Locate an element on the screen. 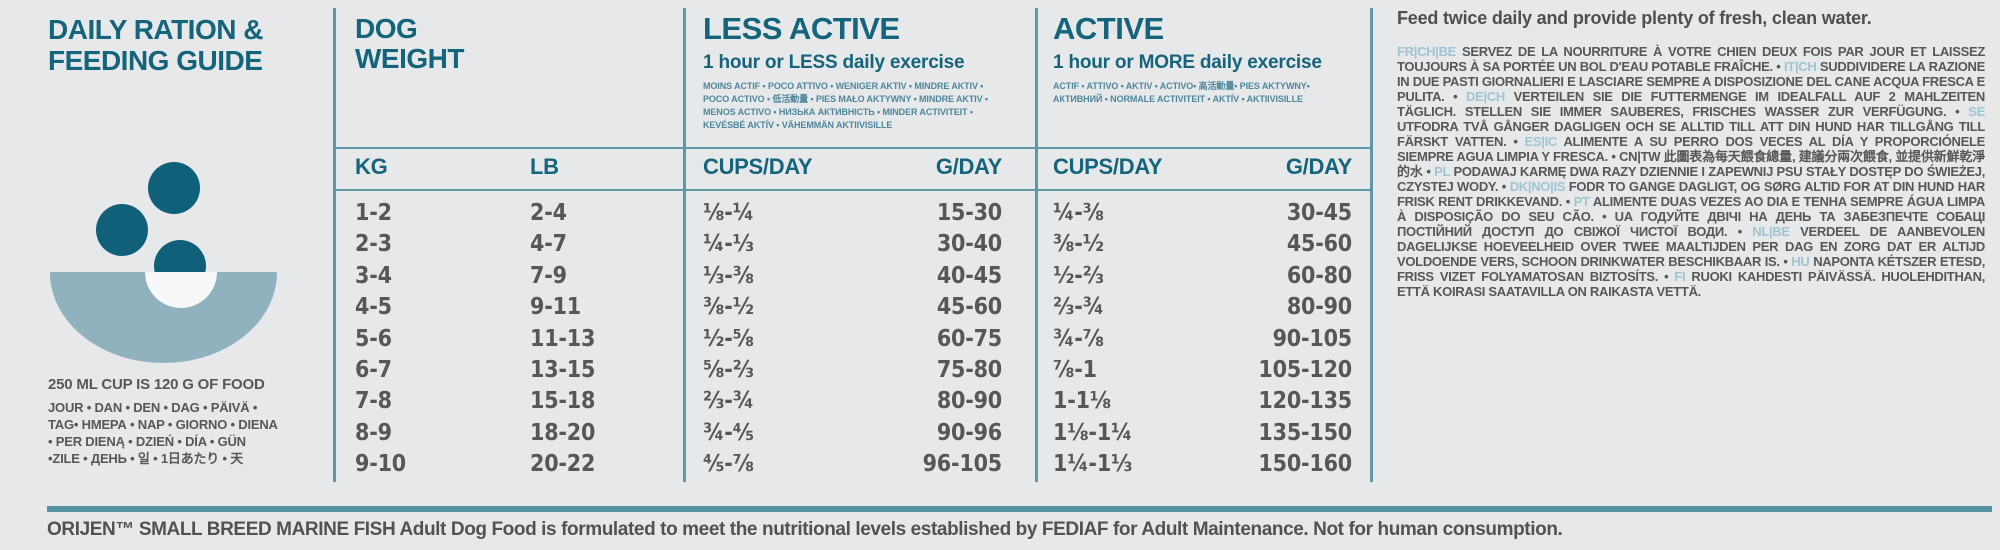 Image resolution: width=2000 pixels, height=550 pixels. table-cell-la_cups: ⅓-⅜ is located at coordinates (728, 275).